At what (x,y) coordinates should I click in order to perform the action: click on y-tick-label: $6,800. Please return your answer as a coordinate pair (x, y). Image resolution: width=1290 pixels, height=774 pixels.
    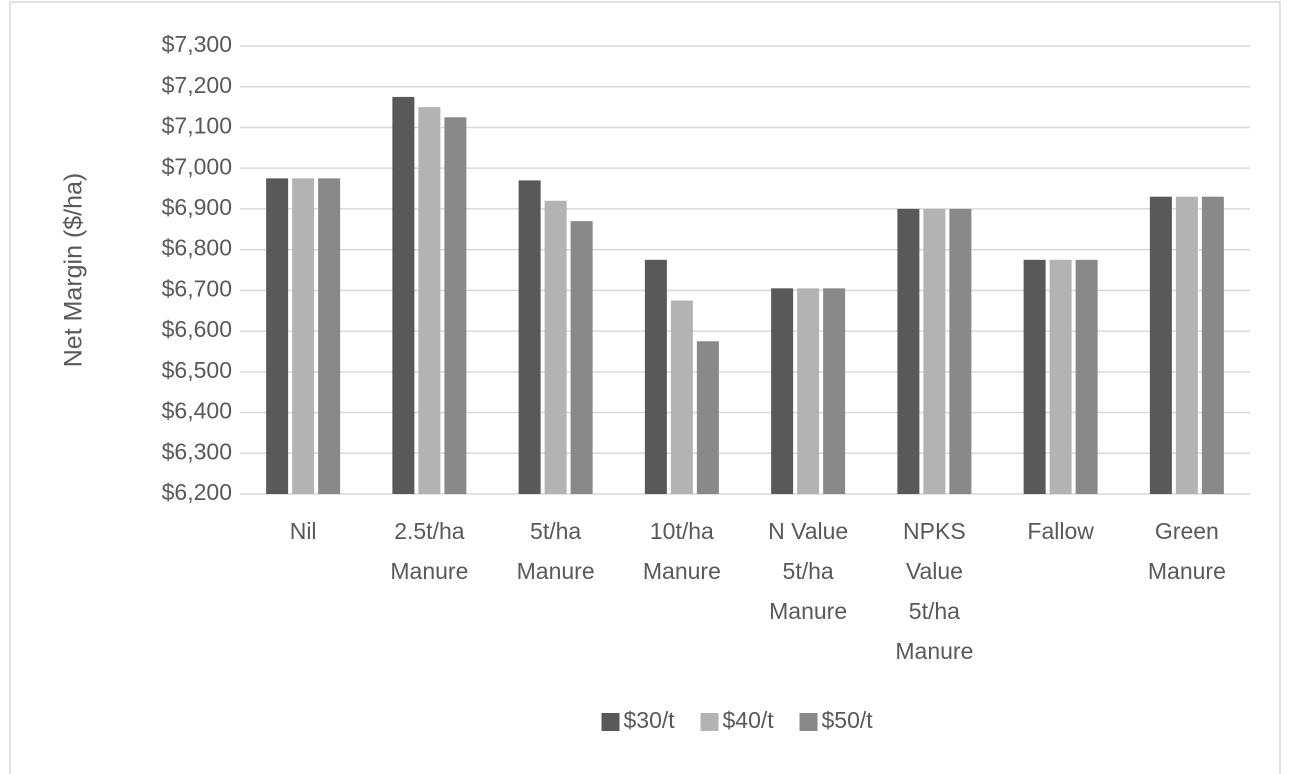
    Looking at the image, I should click on (197, 248).